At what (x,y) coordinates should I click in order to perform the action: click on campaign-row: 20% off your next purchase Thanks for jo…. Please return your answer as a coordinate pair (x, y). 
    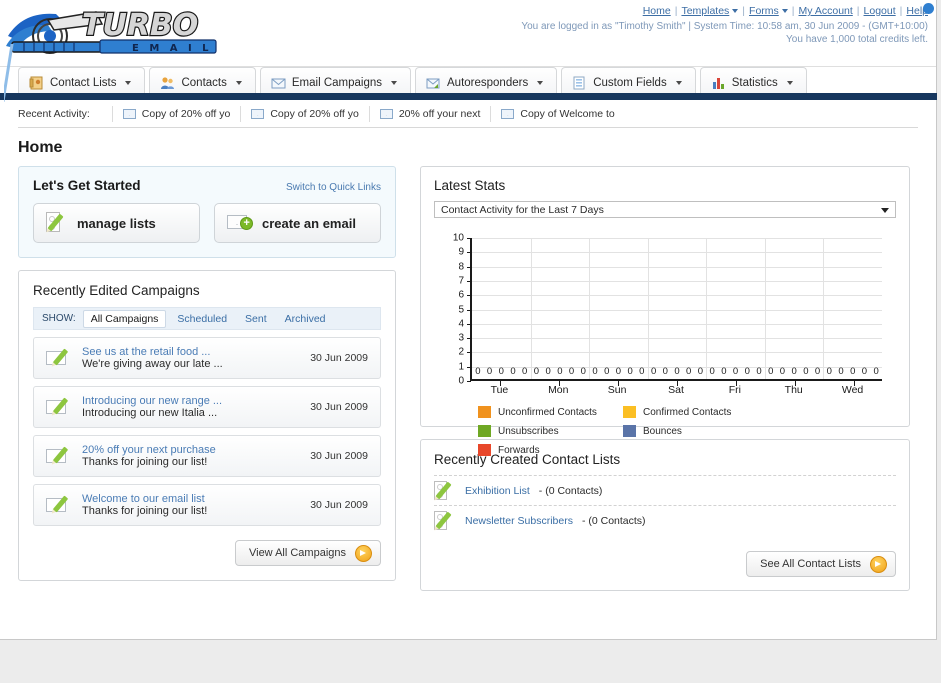
    Looking at the image, I should click on (207, 456).